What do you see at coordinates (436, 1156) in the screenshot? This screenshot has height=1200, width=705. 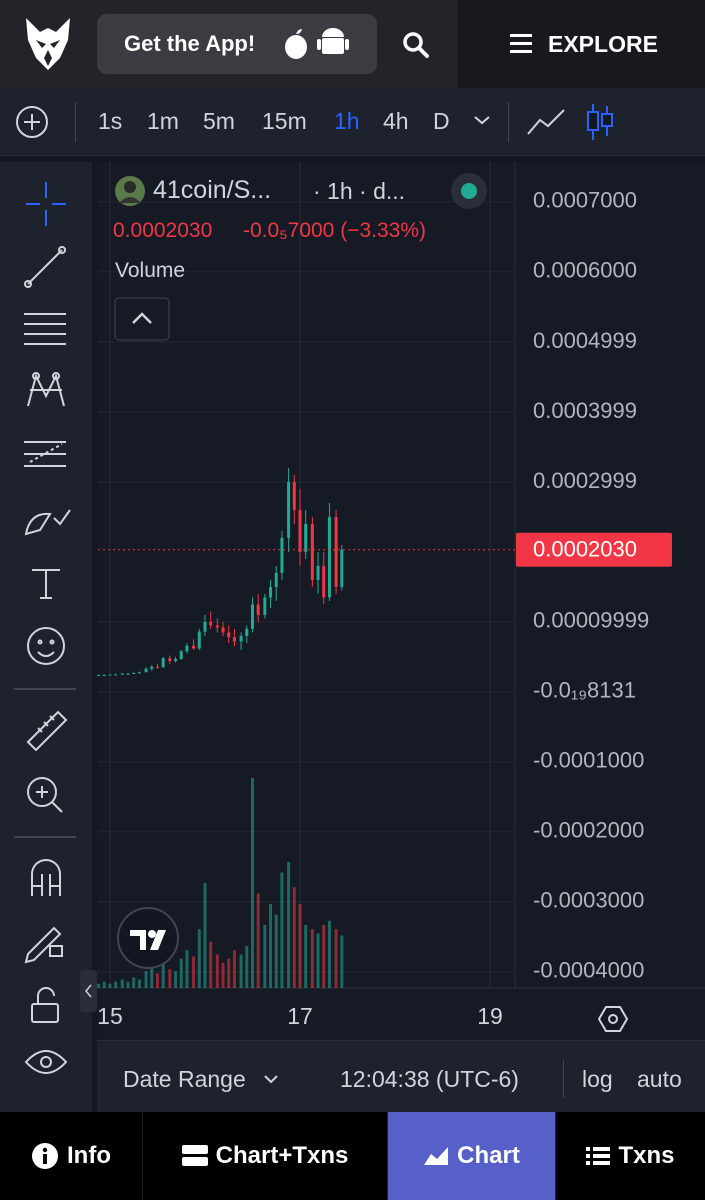 I see `area-chart-icon` at bounding box center [436, 1156].